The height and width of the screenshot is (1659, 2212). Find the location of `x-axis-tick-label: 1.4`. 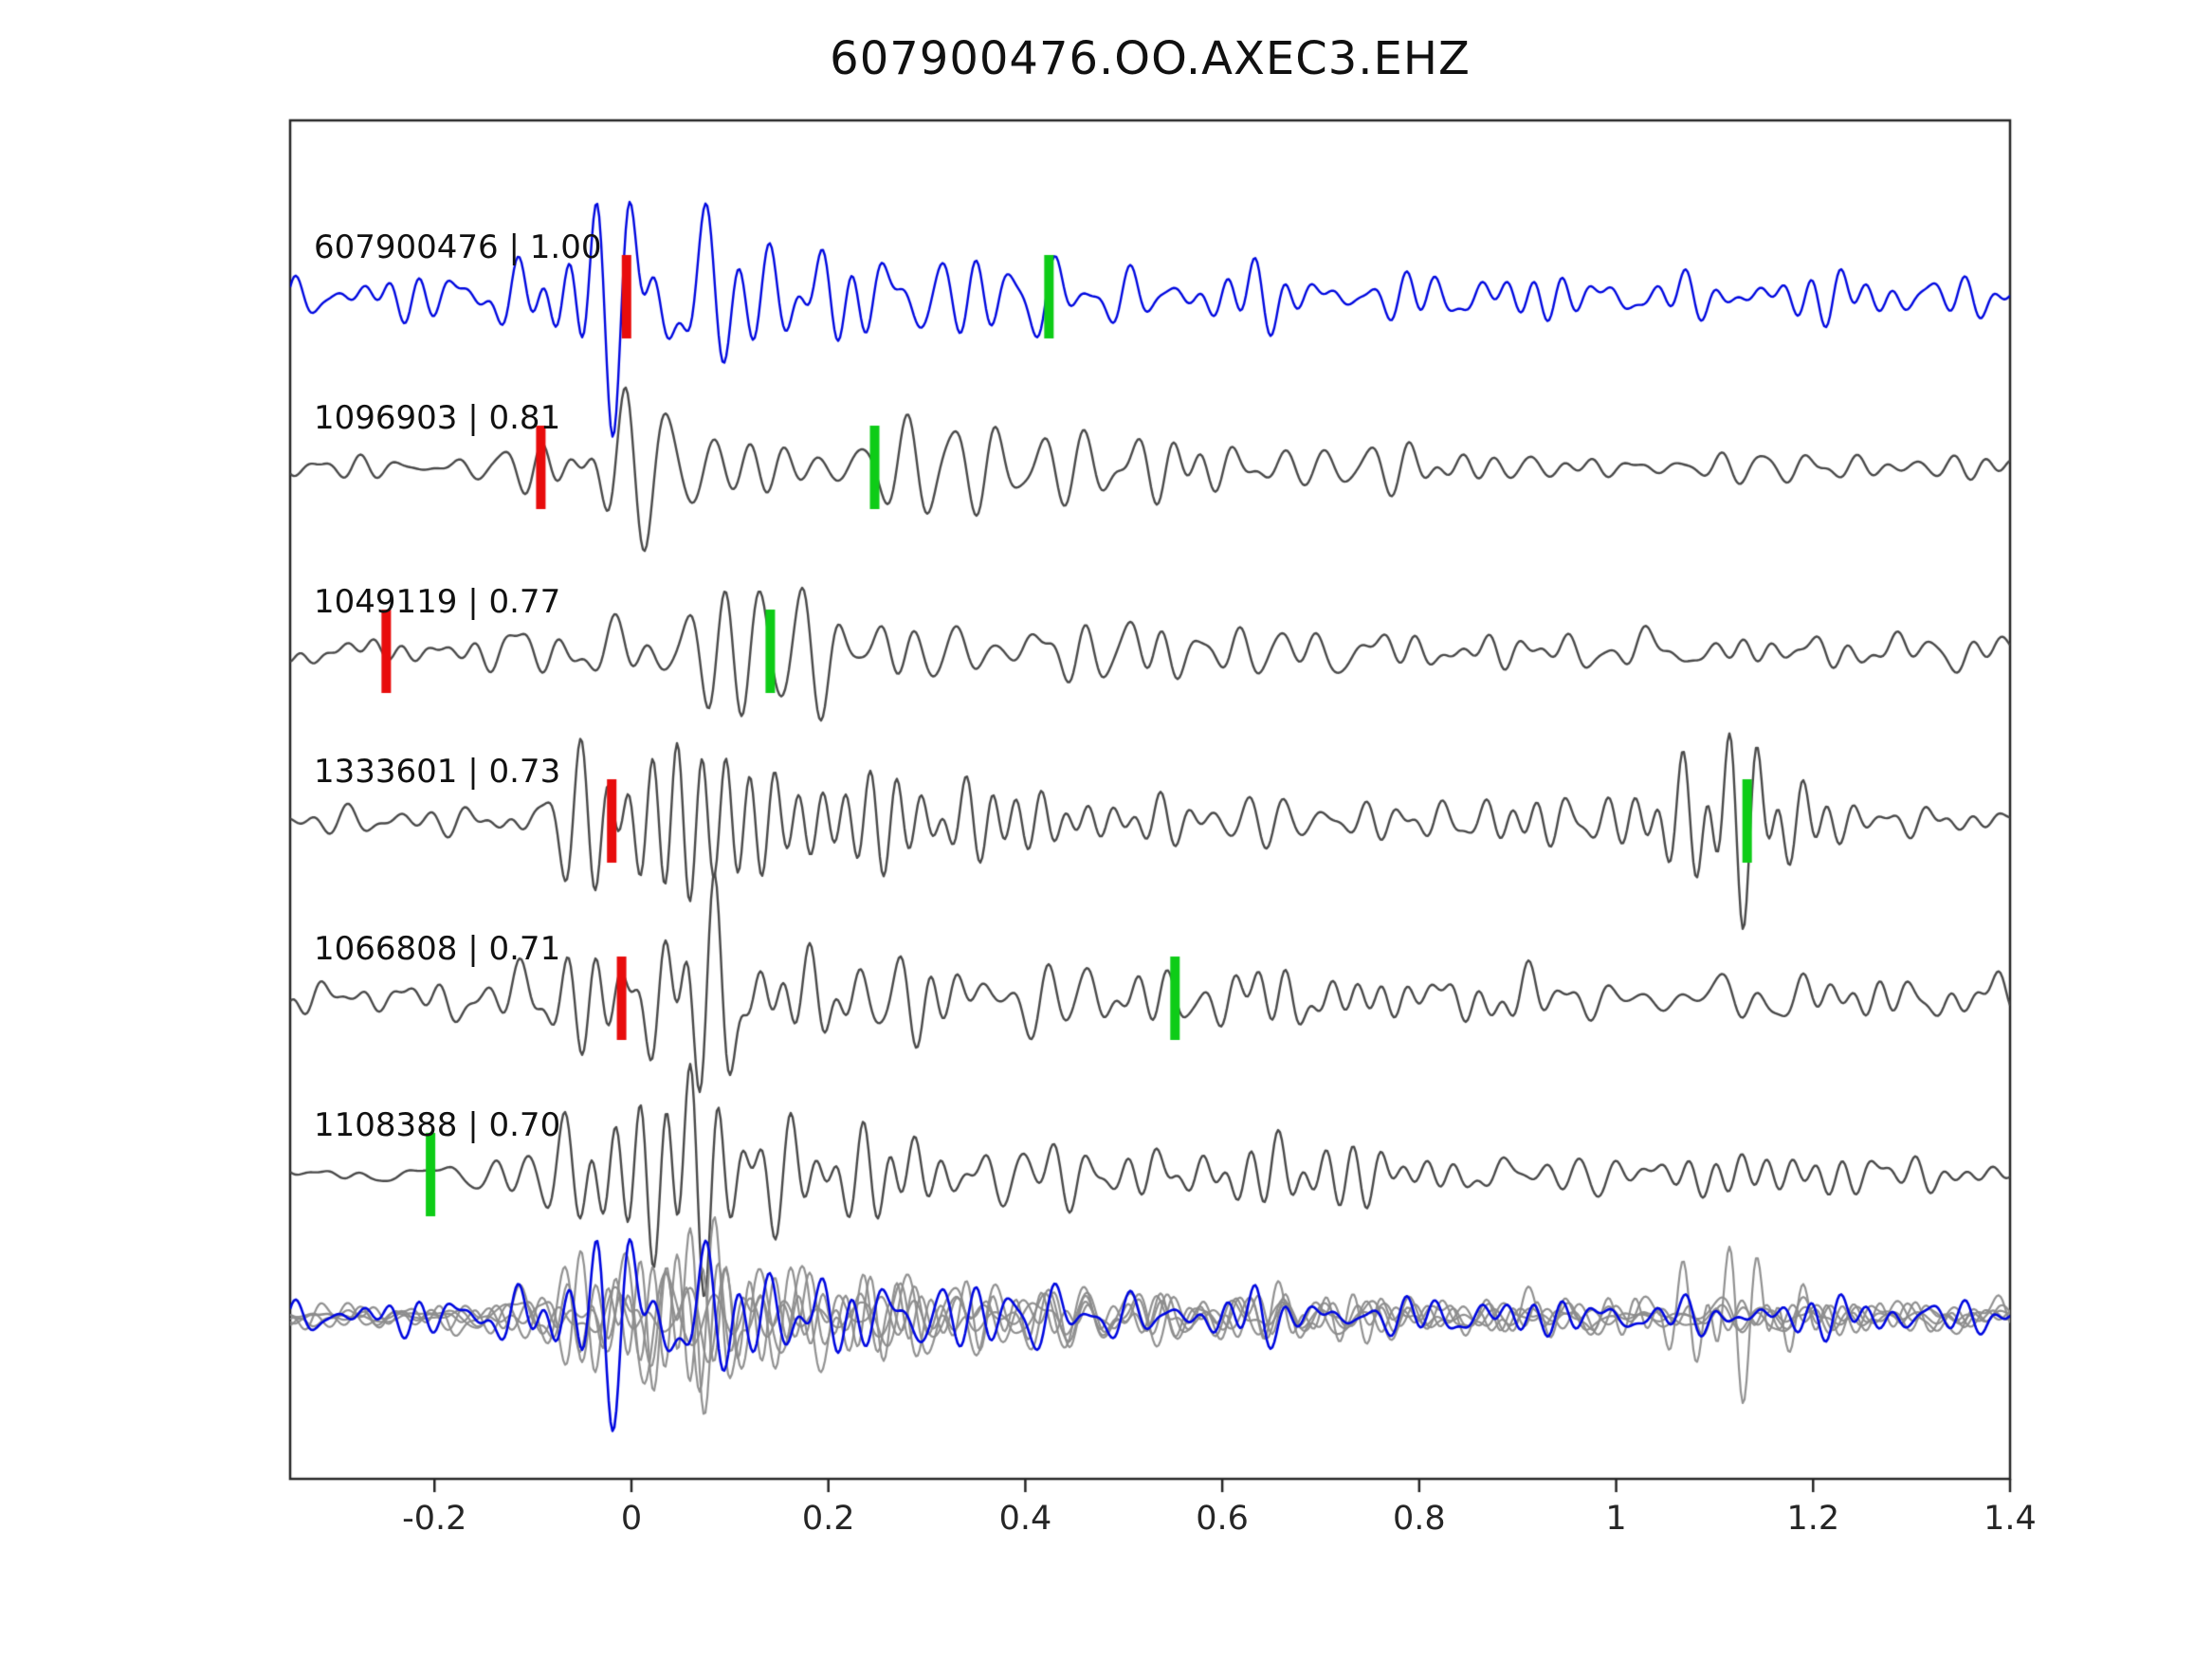

x-axis-tick-label: 1.4 is located at coordinates (2010, 1519).